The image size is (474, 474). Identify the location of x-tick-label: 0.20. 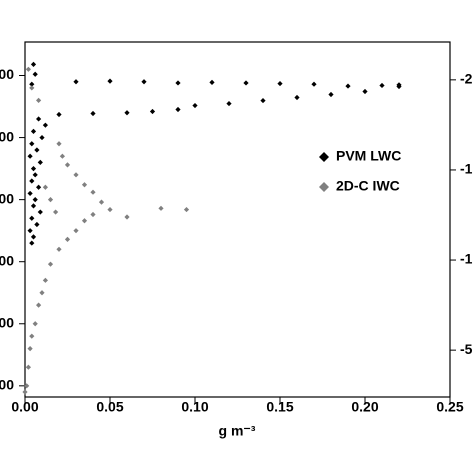
(364, 407).